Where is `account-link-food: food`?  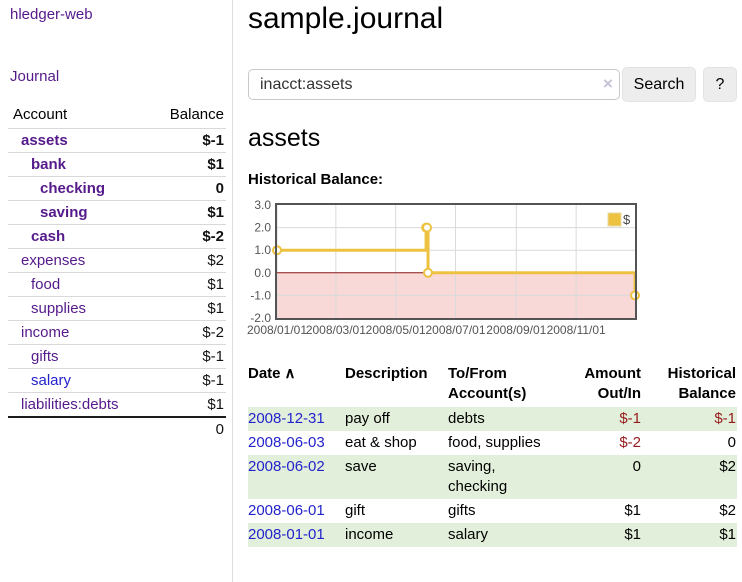
account-link-food: food is located at coordinates (46, 284).